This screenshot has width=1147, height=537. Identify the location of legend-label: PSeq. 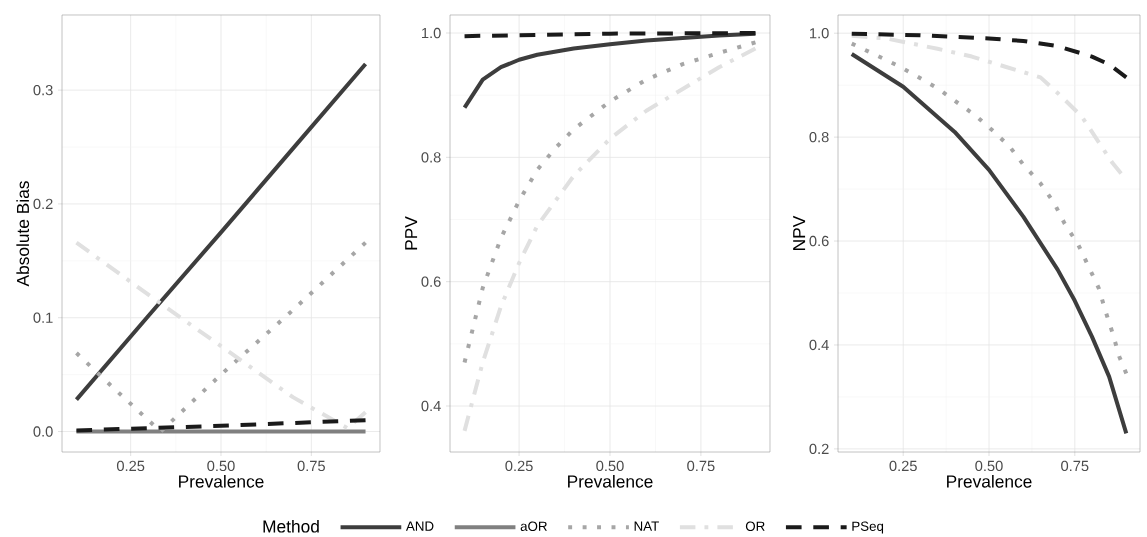
(868, 527).